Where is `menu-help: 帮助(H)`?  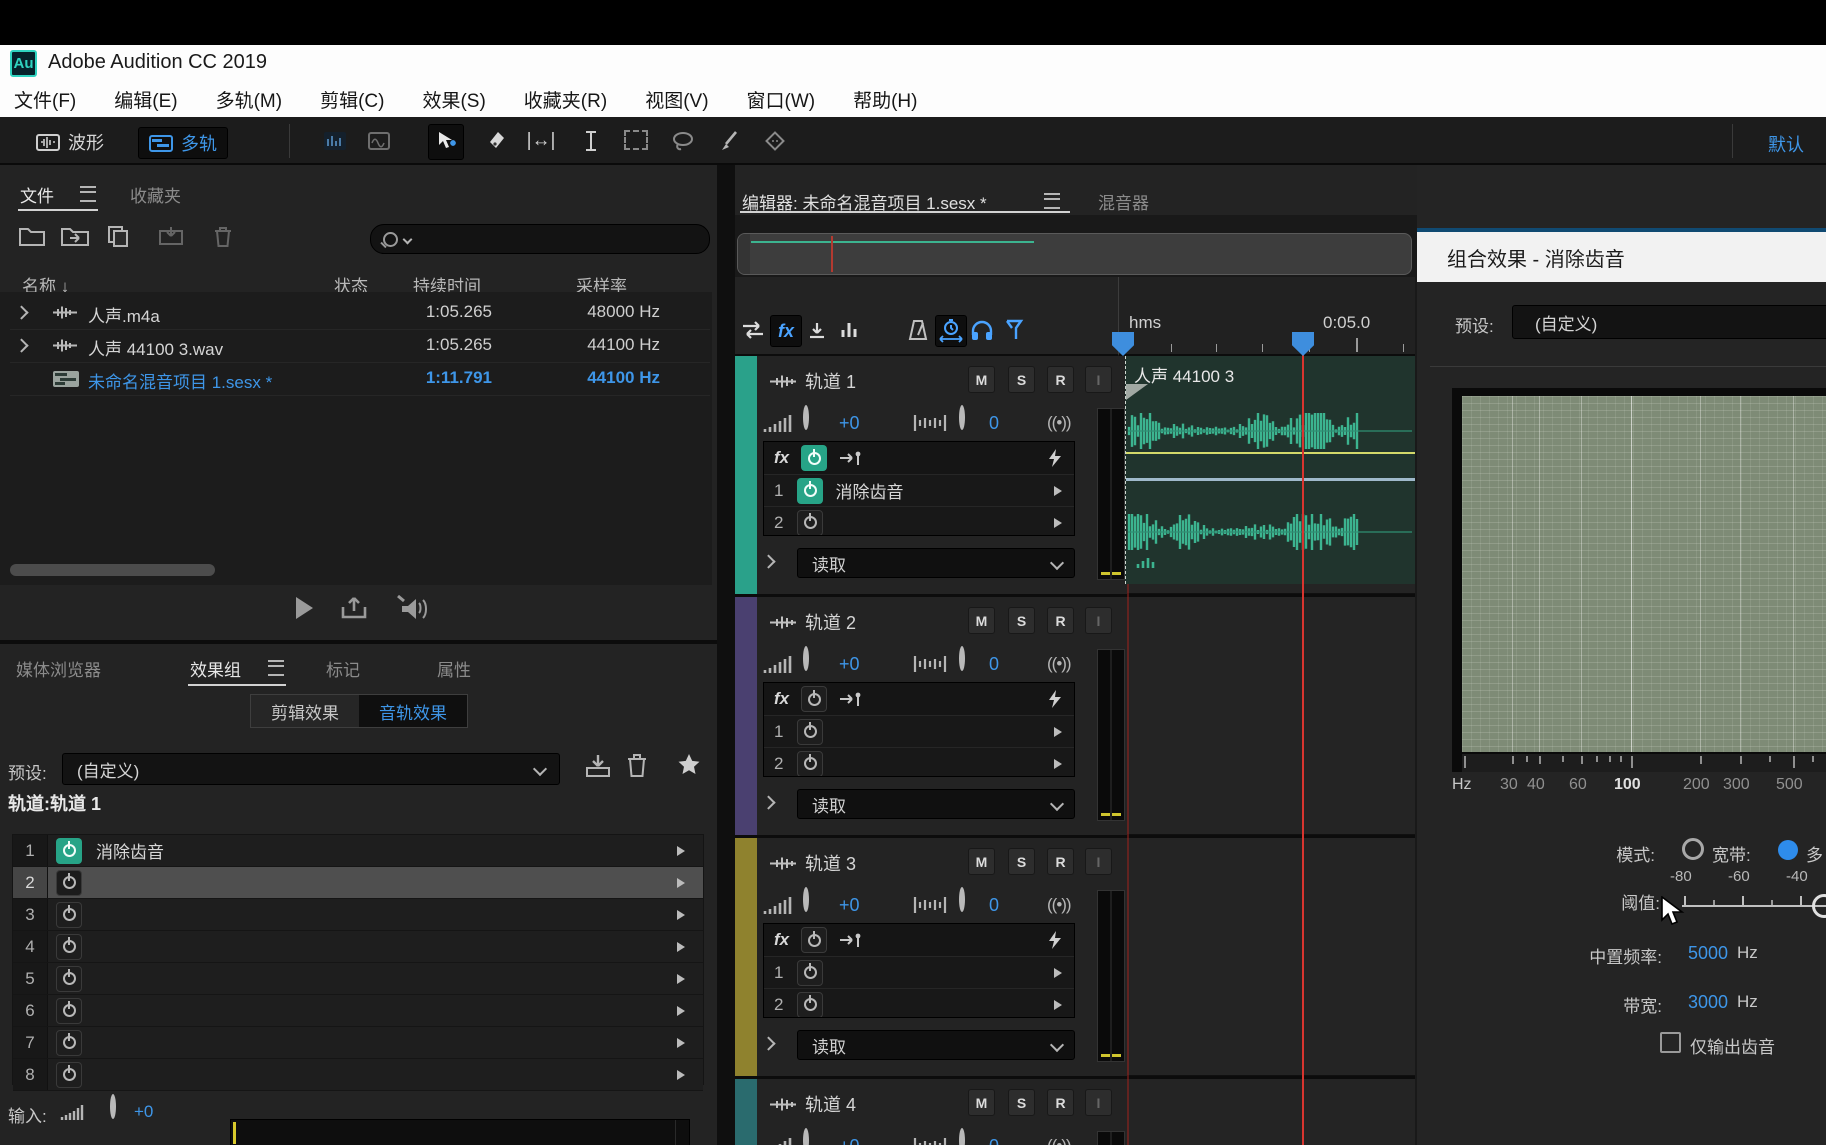 menu-help: 帮助(H) is located at coordinates (885, 101).